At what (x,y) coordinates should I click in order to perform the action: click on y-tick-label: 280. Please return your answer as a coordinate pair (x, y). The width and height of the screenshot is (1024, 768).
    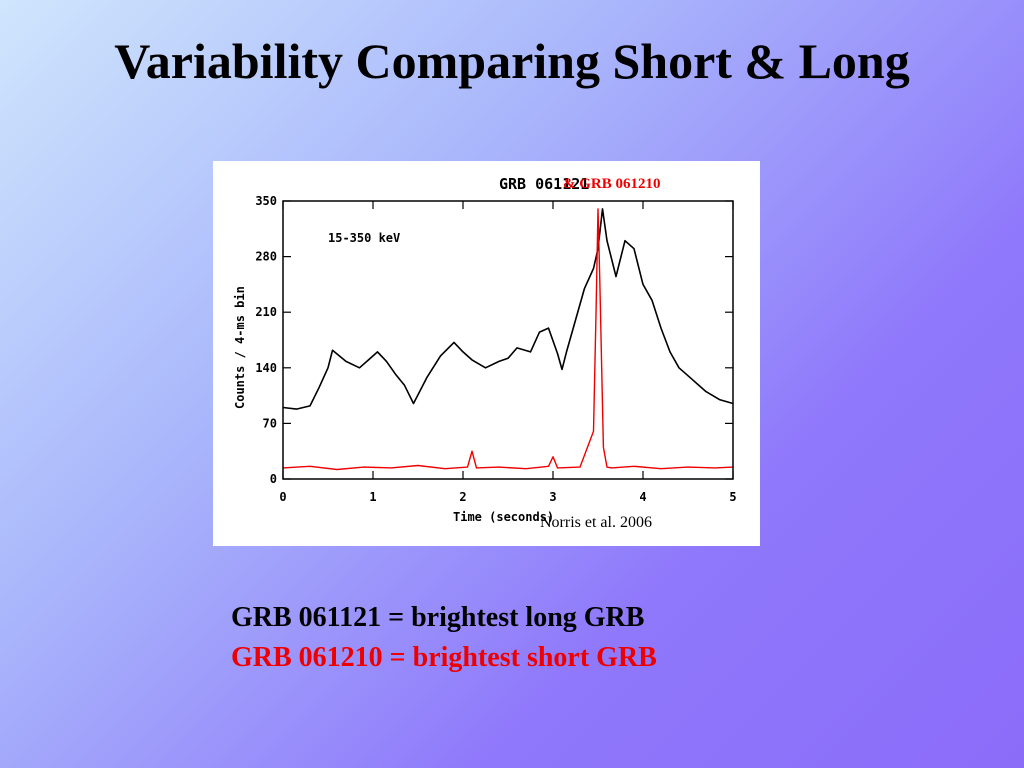
    Looking at the image, I should click on (266, 257).